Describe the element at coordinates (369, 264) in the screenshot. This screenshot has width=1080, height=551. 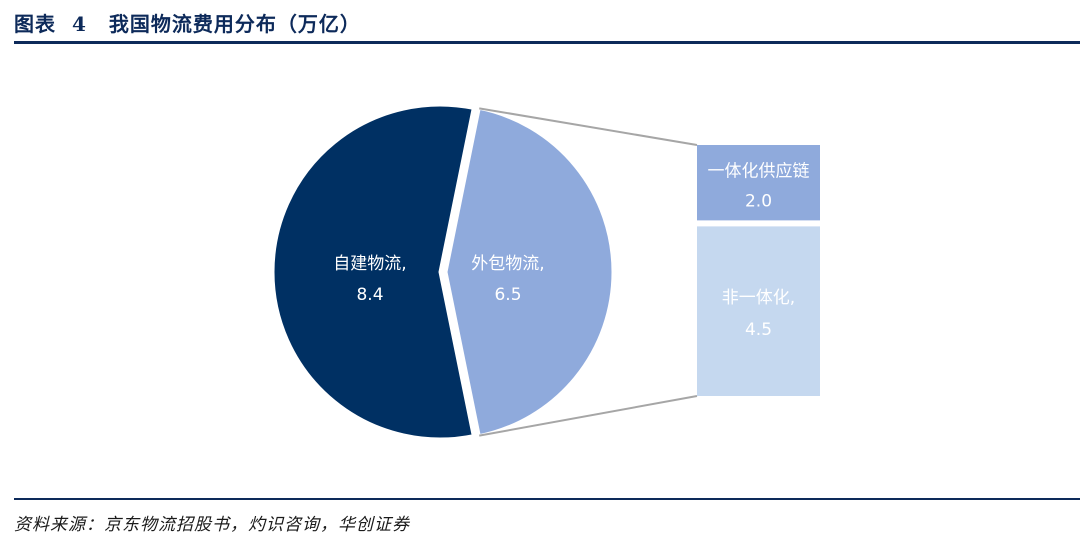
I see `slice-label: 自建物流,` at that location.